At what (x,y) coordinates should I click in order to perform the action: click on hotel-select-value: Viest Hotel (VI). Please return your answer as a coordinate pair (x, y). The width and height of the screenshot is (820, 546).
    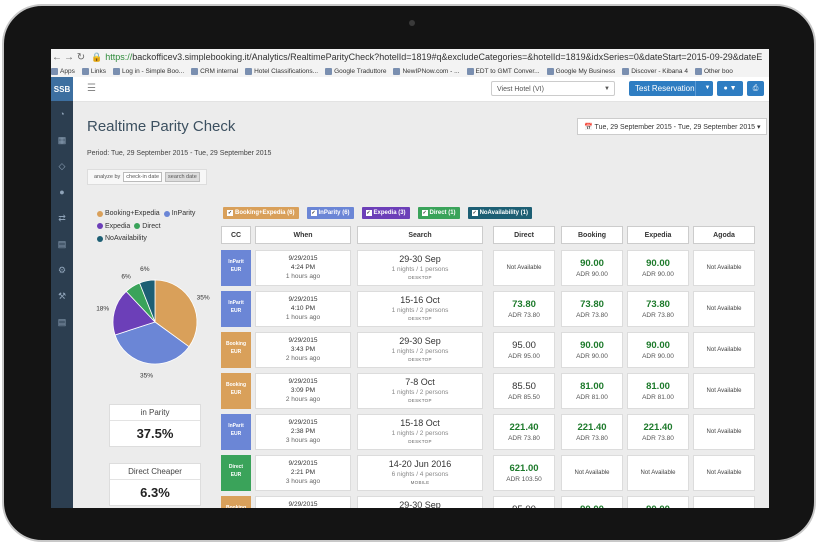
    Looking at the image, I should click on (520, 89).